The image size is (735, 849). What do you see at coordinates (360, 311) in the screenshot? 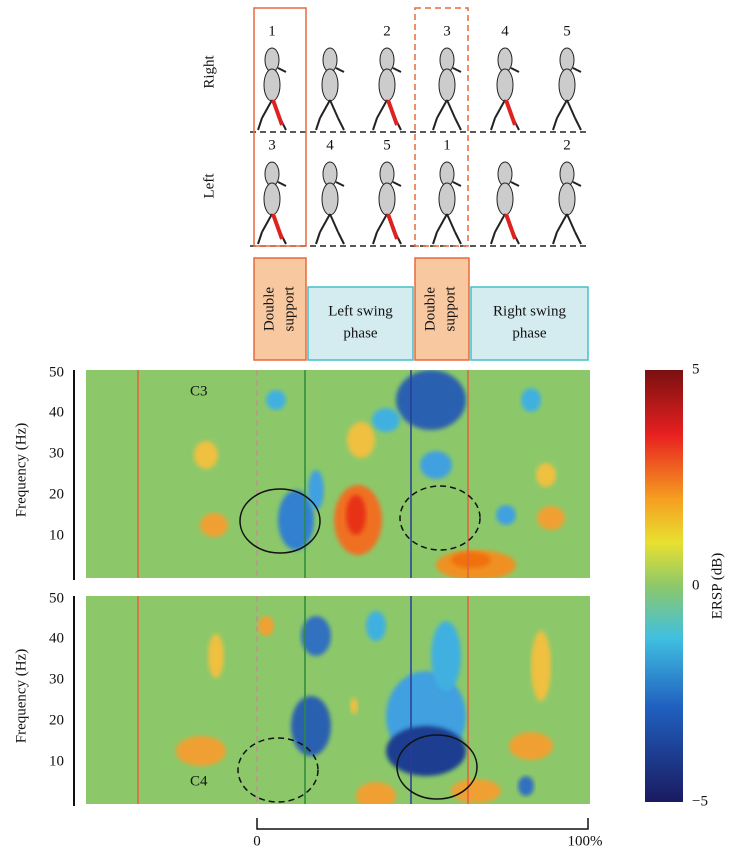
I see `phase-label: Left swing` at bounding box center [360, 311].